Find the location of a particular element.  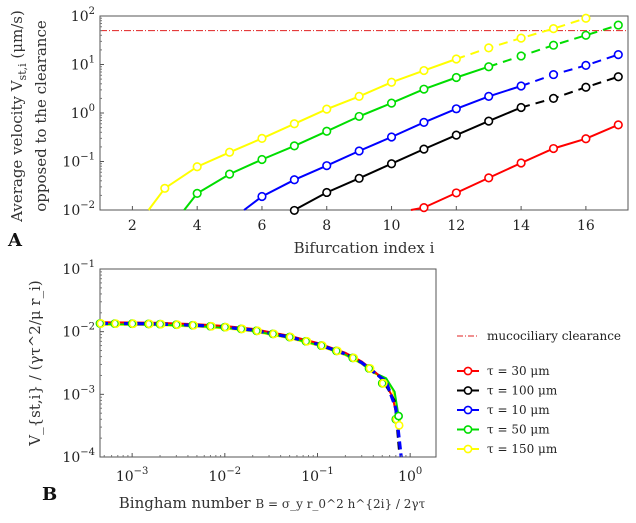

panel-a-y-tick-label-exp: 2 is located at coordinates (92, 11).